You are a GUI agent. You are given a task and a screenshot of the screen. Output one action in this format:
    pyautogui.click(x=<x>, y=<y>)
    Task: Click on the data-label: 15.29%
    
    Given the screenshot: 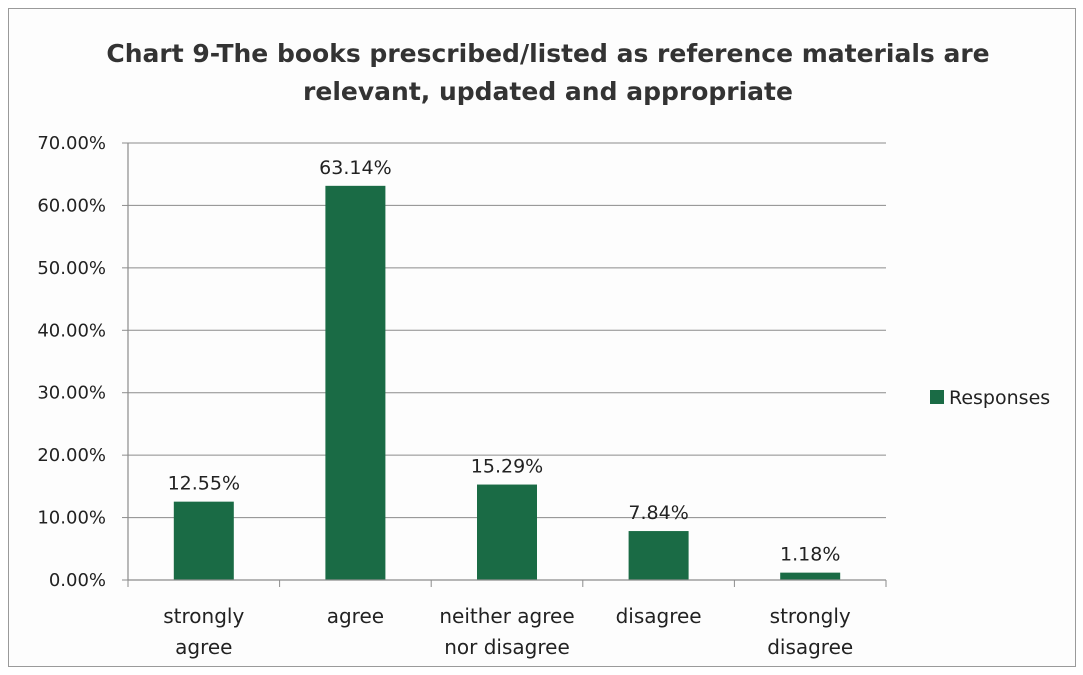 What is the action you would take?
    pyautogui.click(x=507, y=467)
    